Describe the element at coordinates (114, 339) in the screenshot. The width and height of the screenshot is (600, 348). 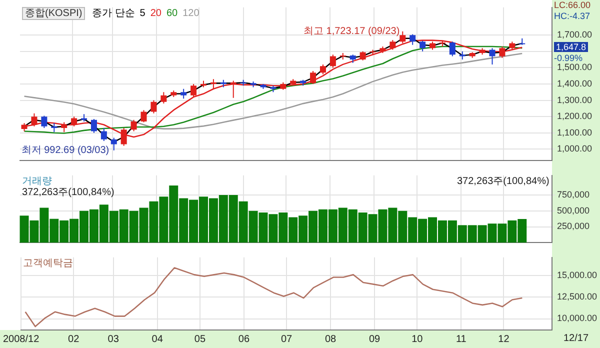
I see `x-tick-label: 03` at that location.